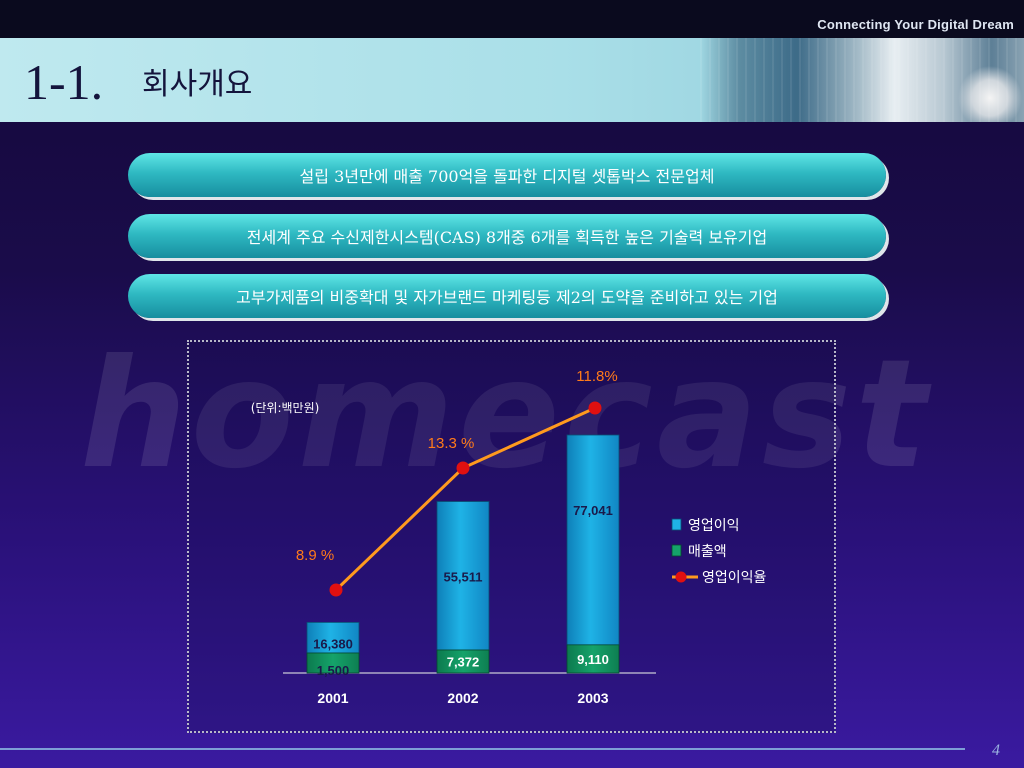  What do you see at coordinates (197, 84) in the screenshot?
I see `page-title: 회사개요` at bounding box center [197, 84].